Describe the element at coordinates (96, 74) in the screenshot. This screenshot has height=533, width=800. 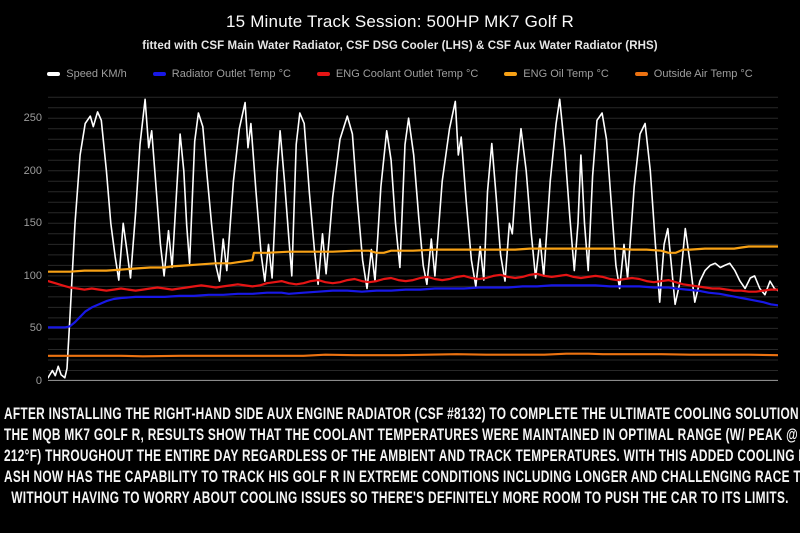
I see `legend-label: Speed KM/h` at that location.